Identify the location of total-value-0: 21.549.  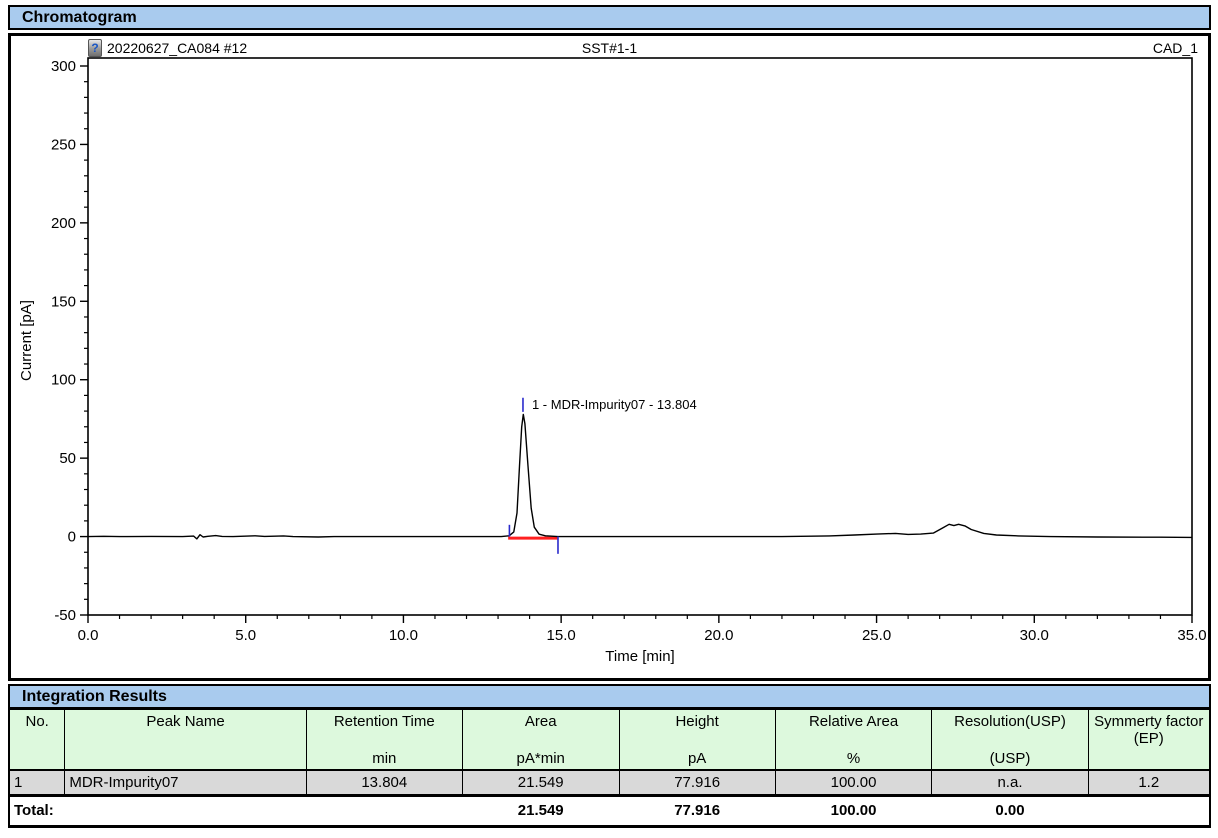
(541, 809).